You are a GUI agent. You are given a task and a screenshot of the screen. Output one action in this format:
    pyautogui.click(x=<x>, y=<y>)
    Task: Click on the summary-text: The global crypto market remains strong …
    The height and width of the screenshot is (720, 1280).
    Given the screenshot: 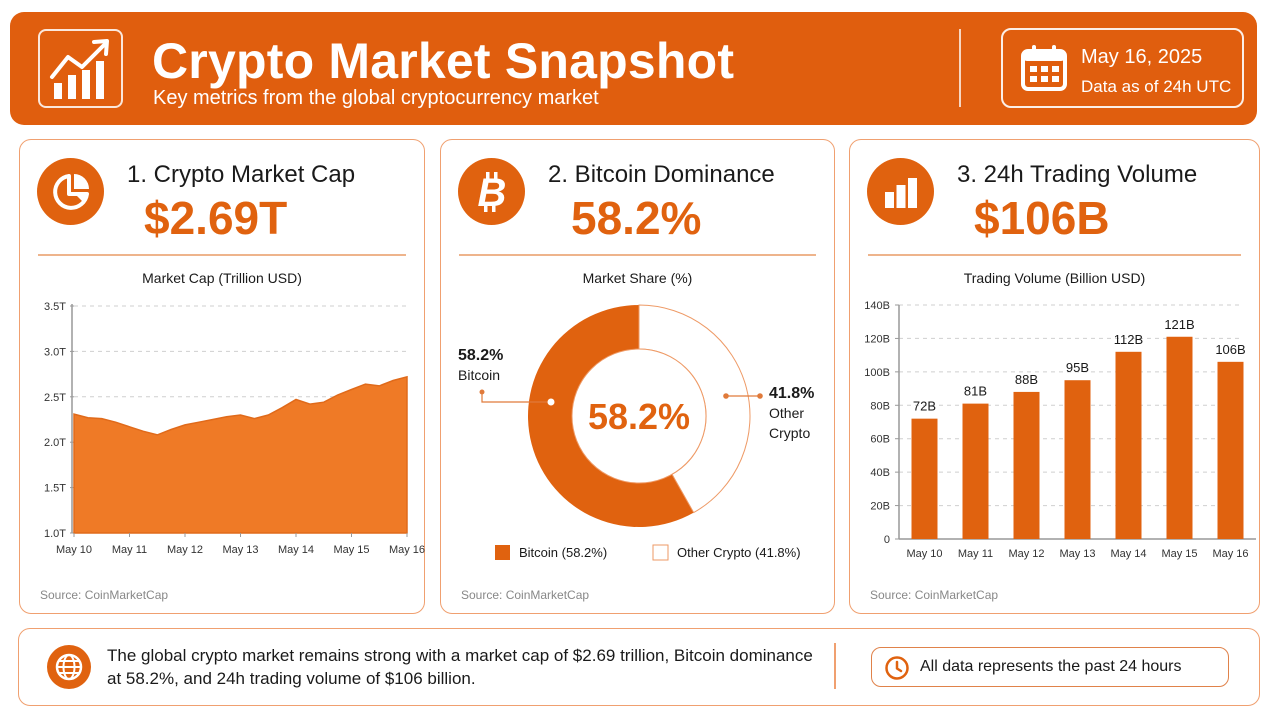 What is the action you would take?
    pyautogui.click(x=460, y=667)
    